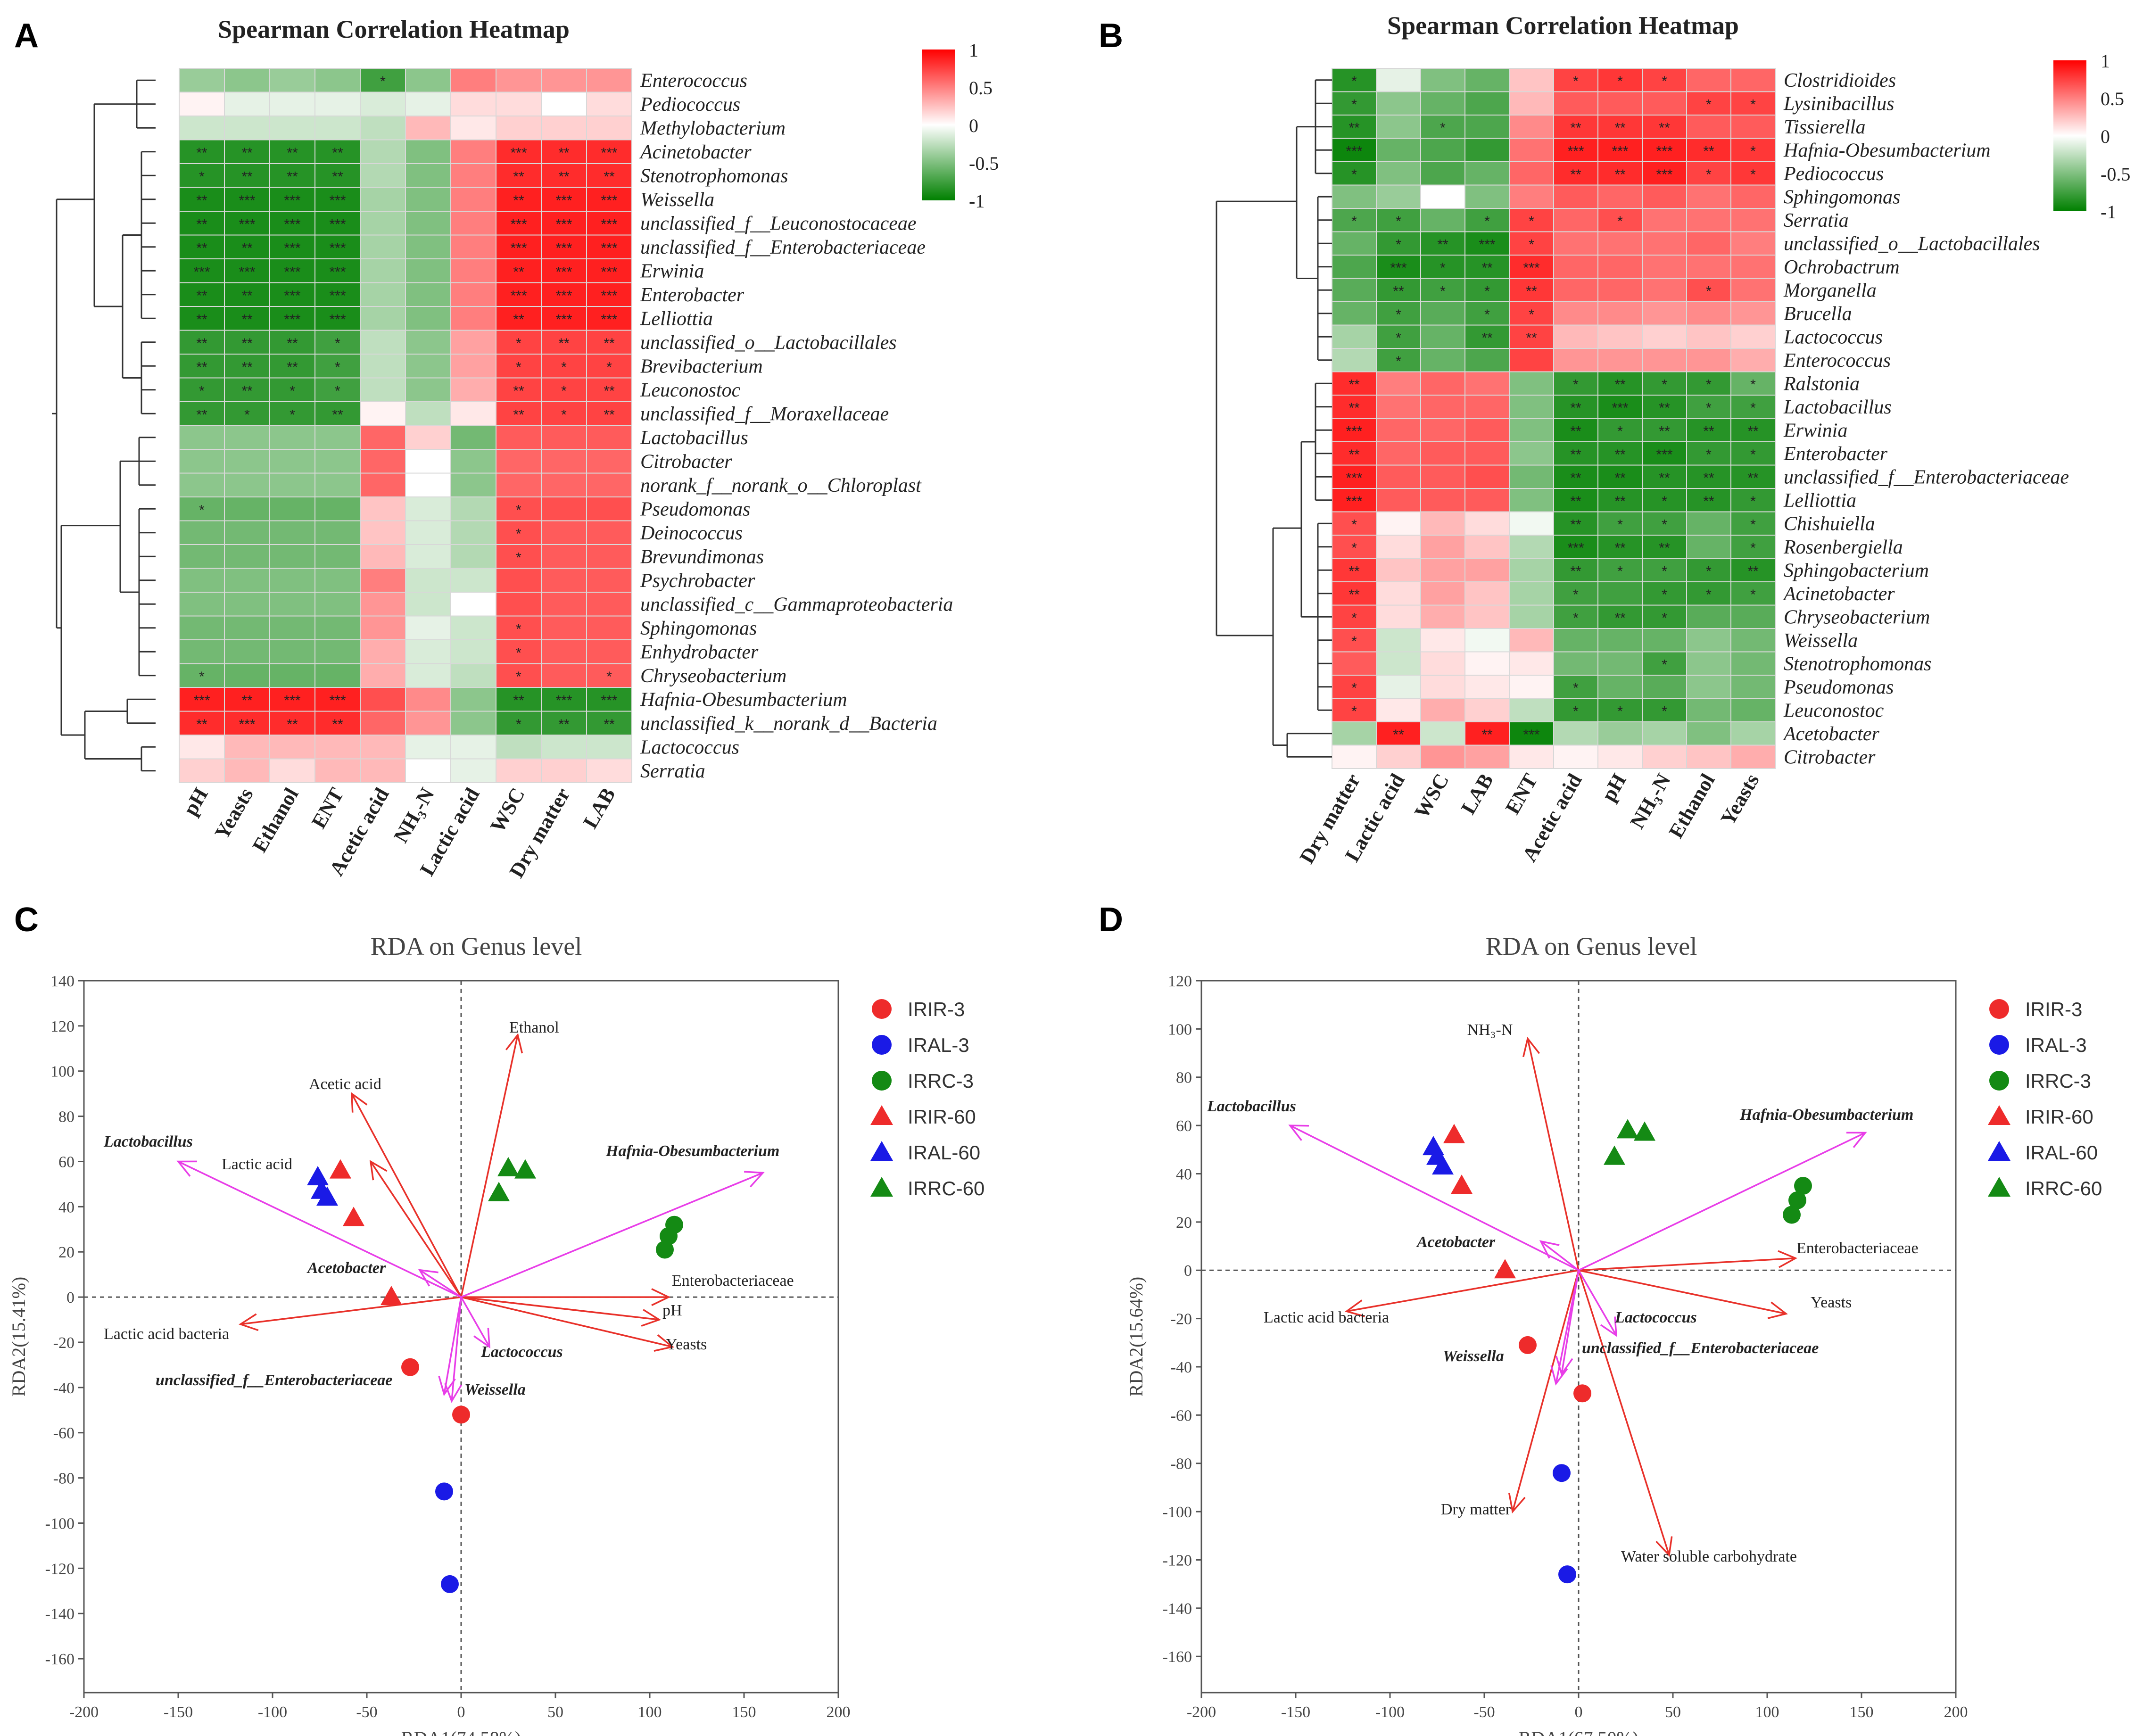 The image size is (2151, 1736). Describe the element at coordinates (692, 295) in the screenshot. I see `heatmap-row-label: Enterobacter` at that location.